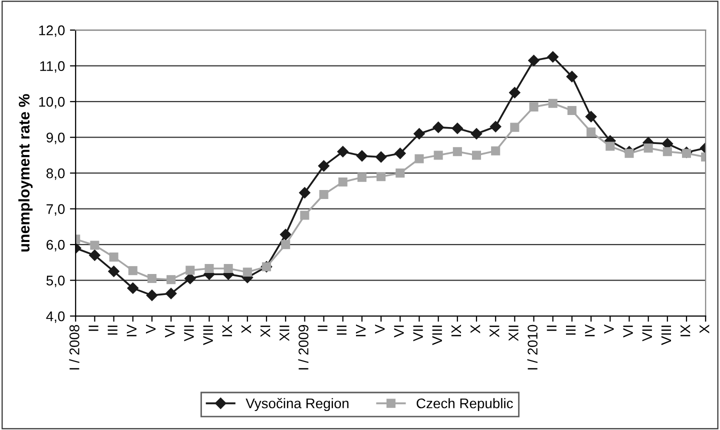 The height and width of the screenshot is (430, 720). I want to click on y-axis-title: unemployment rate %, so click(25, 173).